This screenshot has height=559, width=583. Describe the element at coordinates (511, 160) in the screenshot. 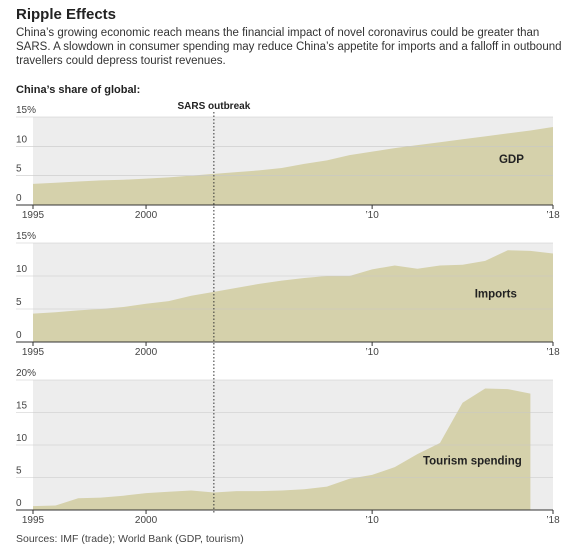

I see `series-label: GDP` at that location.